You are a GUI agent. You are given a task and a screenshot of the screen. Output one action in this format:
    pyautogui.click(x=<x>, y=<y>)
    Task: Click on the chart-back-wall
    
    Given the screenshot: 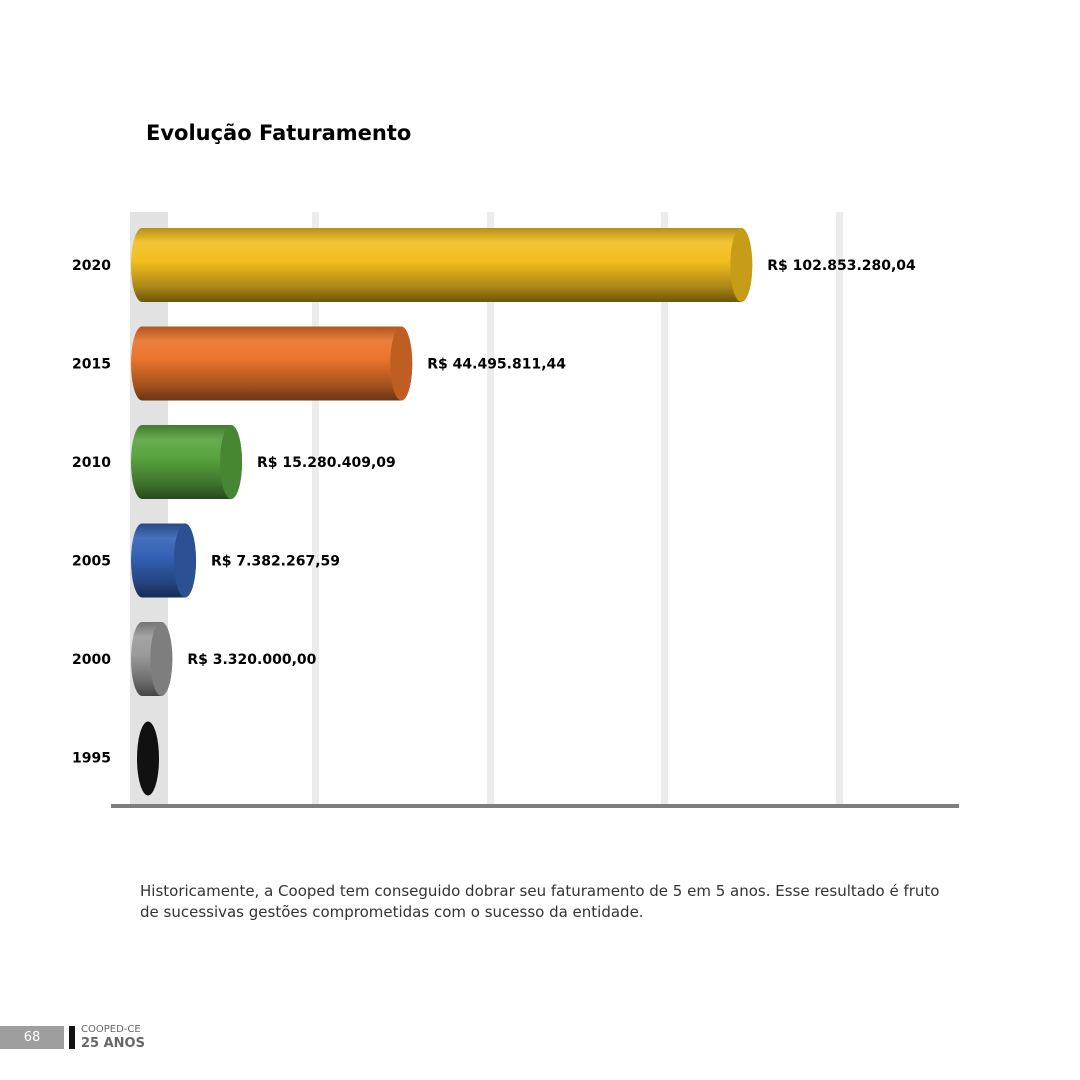 What is the action you would take?
    pyautogui.click(x=149, y=508)
    